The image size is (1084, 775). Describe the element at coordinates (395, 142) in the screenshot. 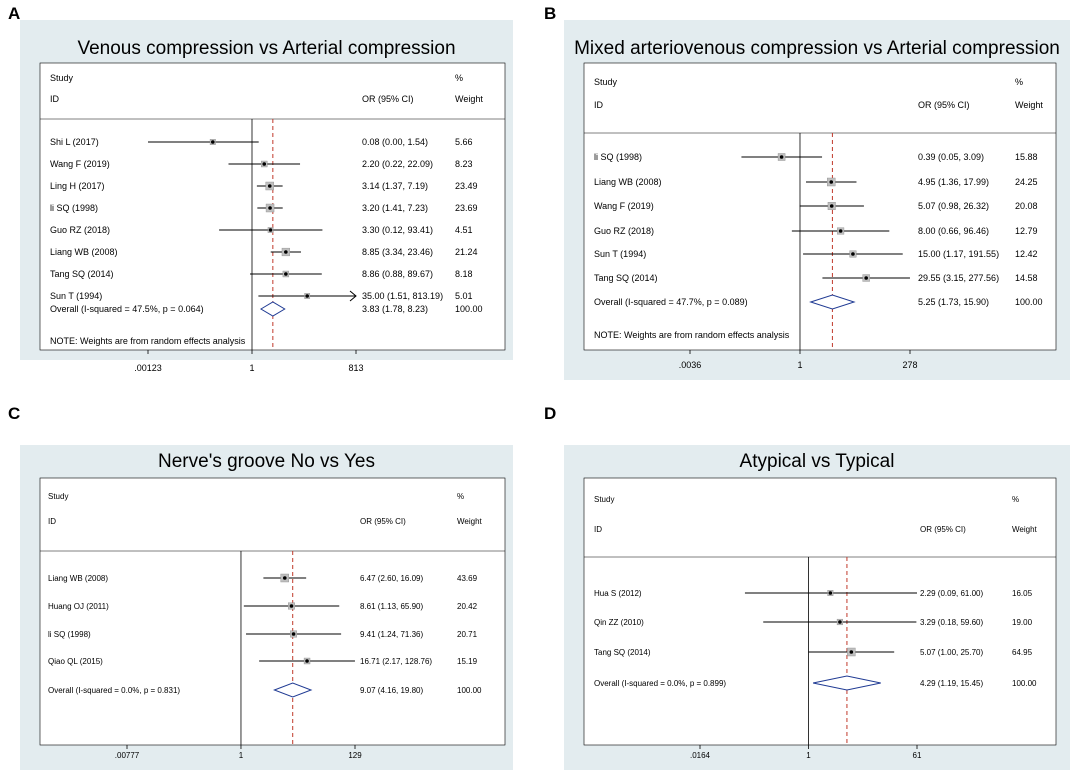

I see `study-ci-label: 0.08 (0.00, 1.54)` at that location.